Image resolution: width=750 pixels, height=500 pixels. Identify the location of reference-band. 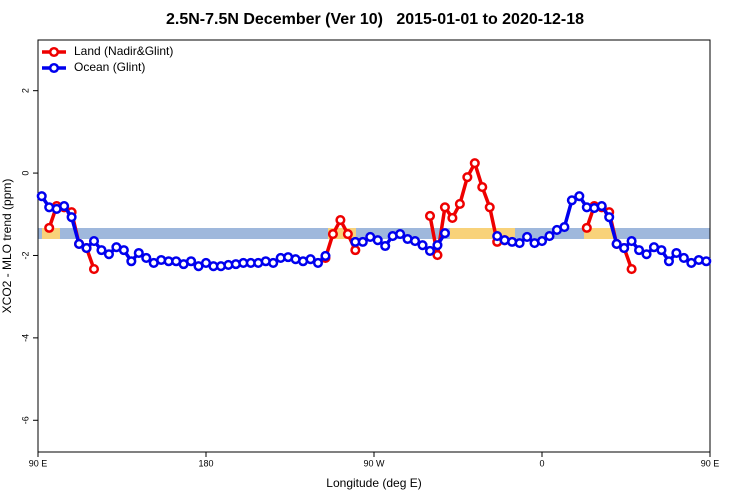
(374, 233).